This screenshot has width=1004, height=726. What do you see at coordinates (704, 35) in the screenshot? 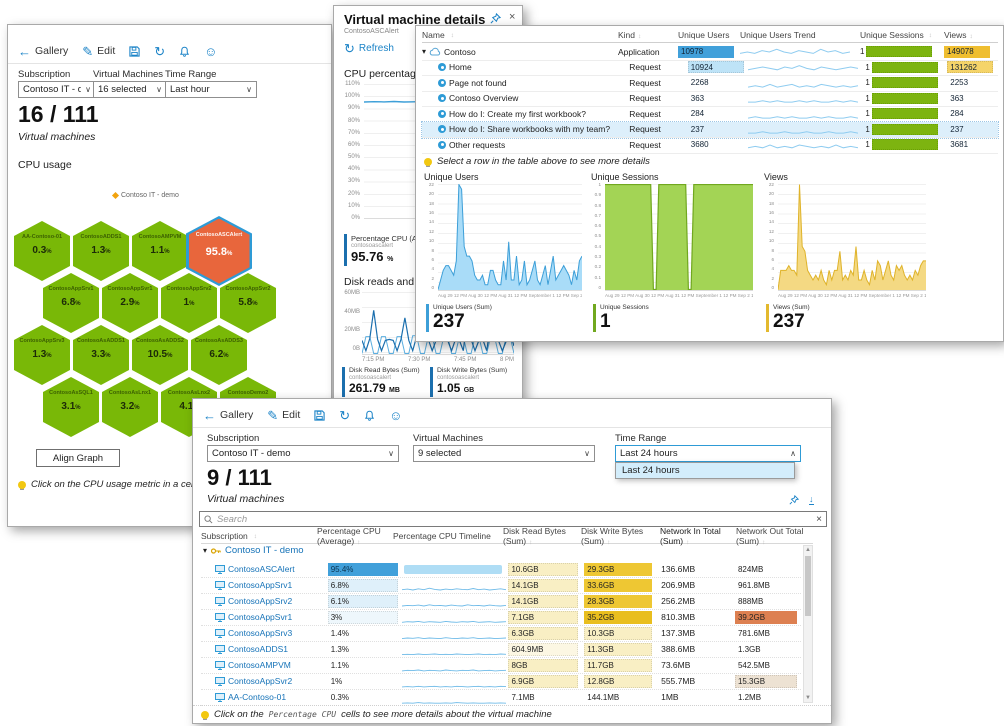
I see `col-unique-users: Unique Users` at bounding box center [704, 35].